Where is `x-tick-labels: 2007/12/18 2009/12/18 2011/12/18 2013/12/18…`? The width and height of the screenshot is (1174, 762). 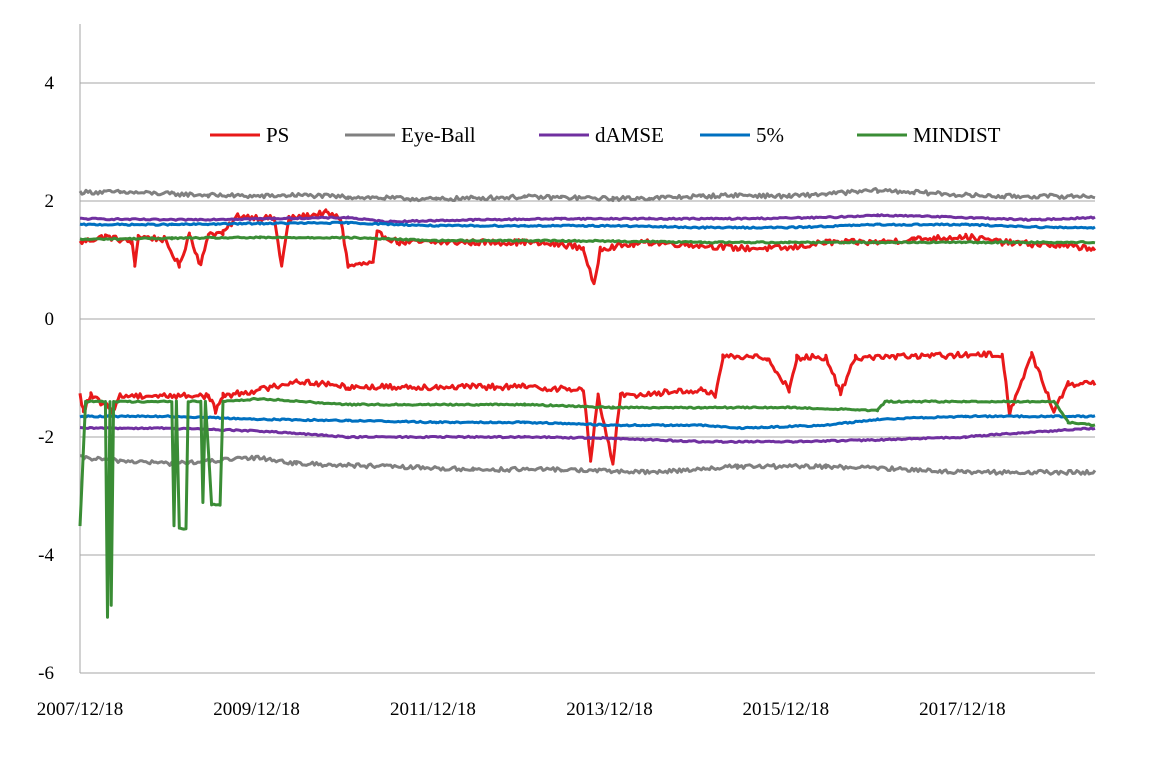
x-tick-labels: 2007/12/18 2009/12/18 2011/12/18 2013/12/18… is located at coordinates (521, 709).